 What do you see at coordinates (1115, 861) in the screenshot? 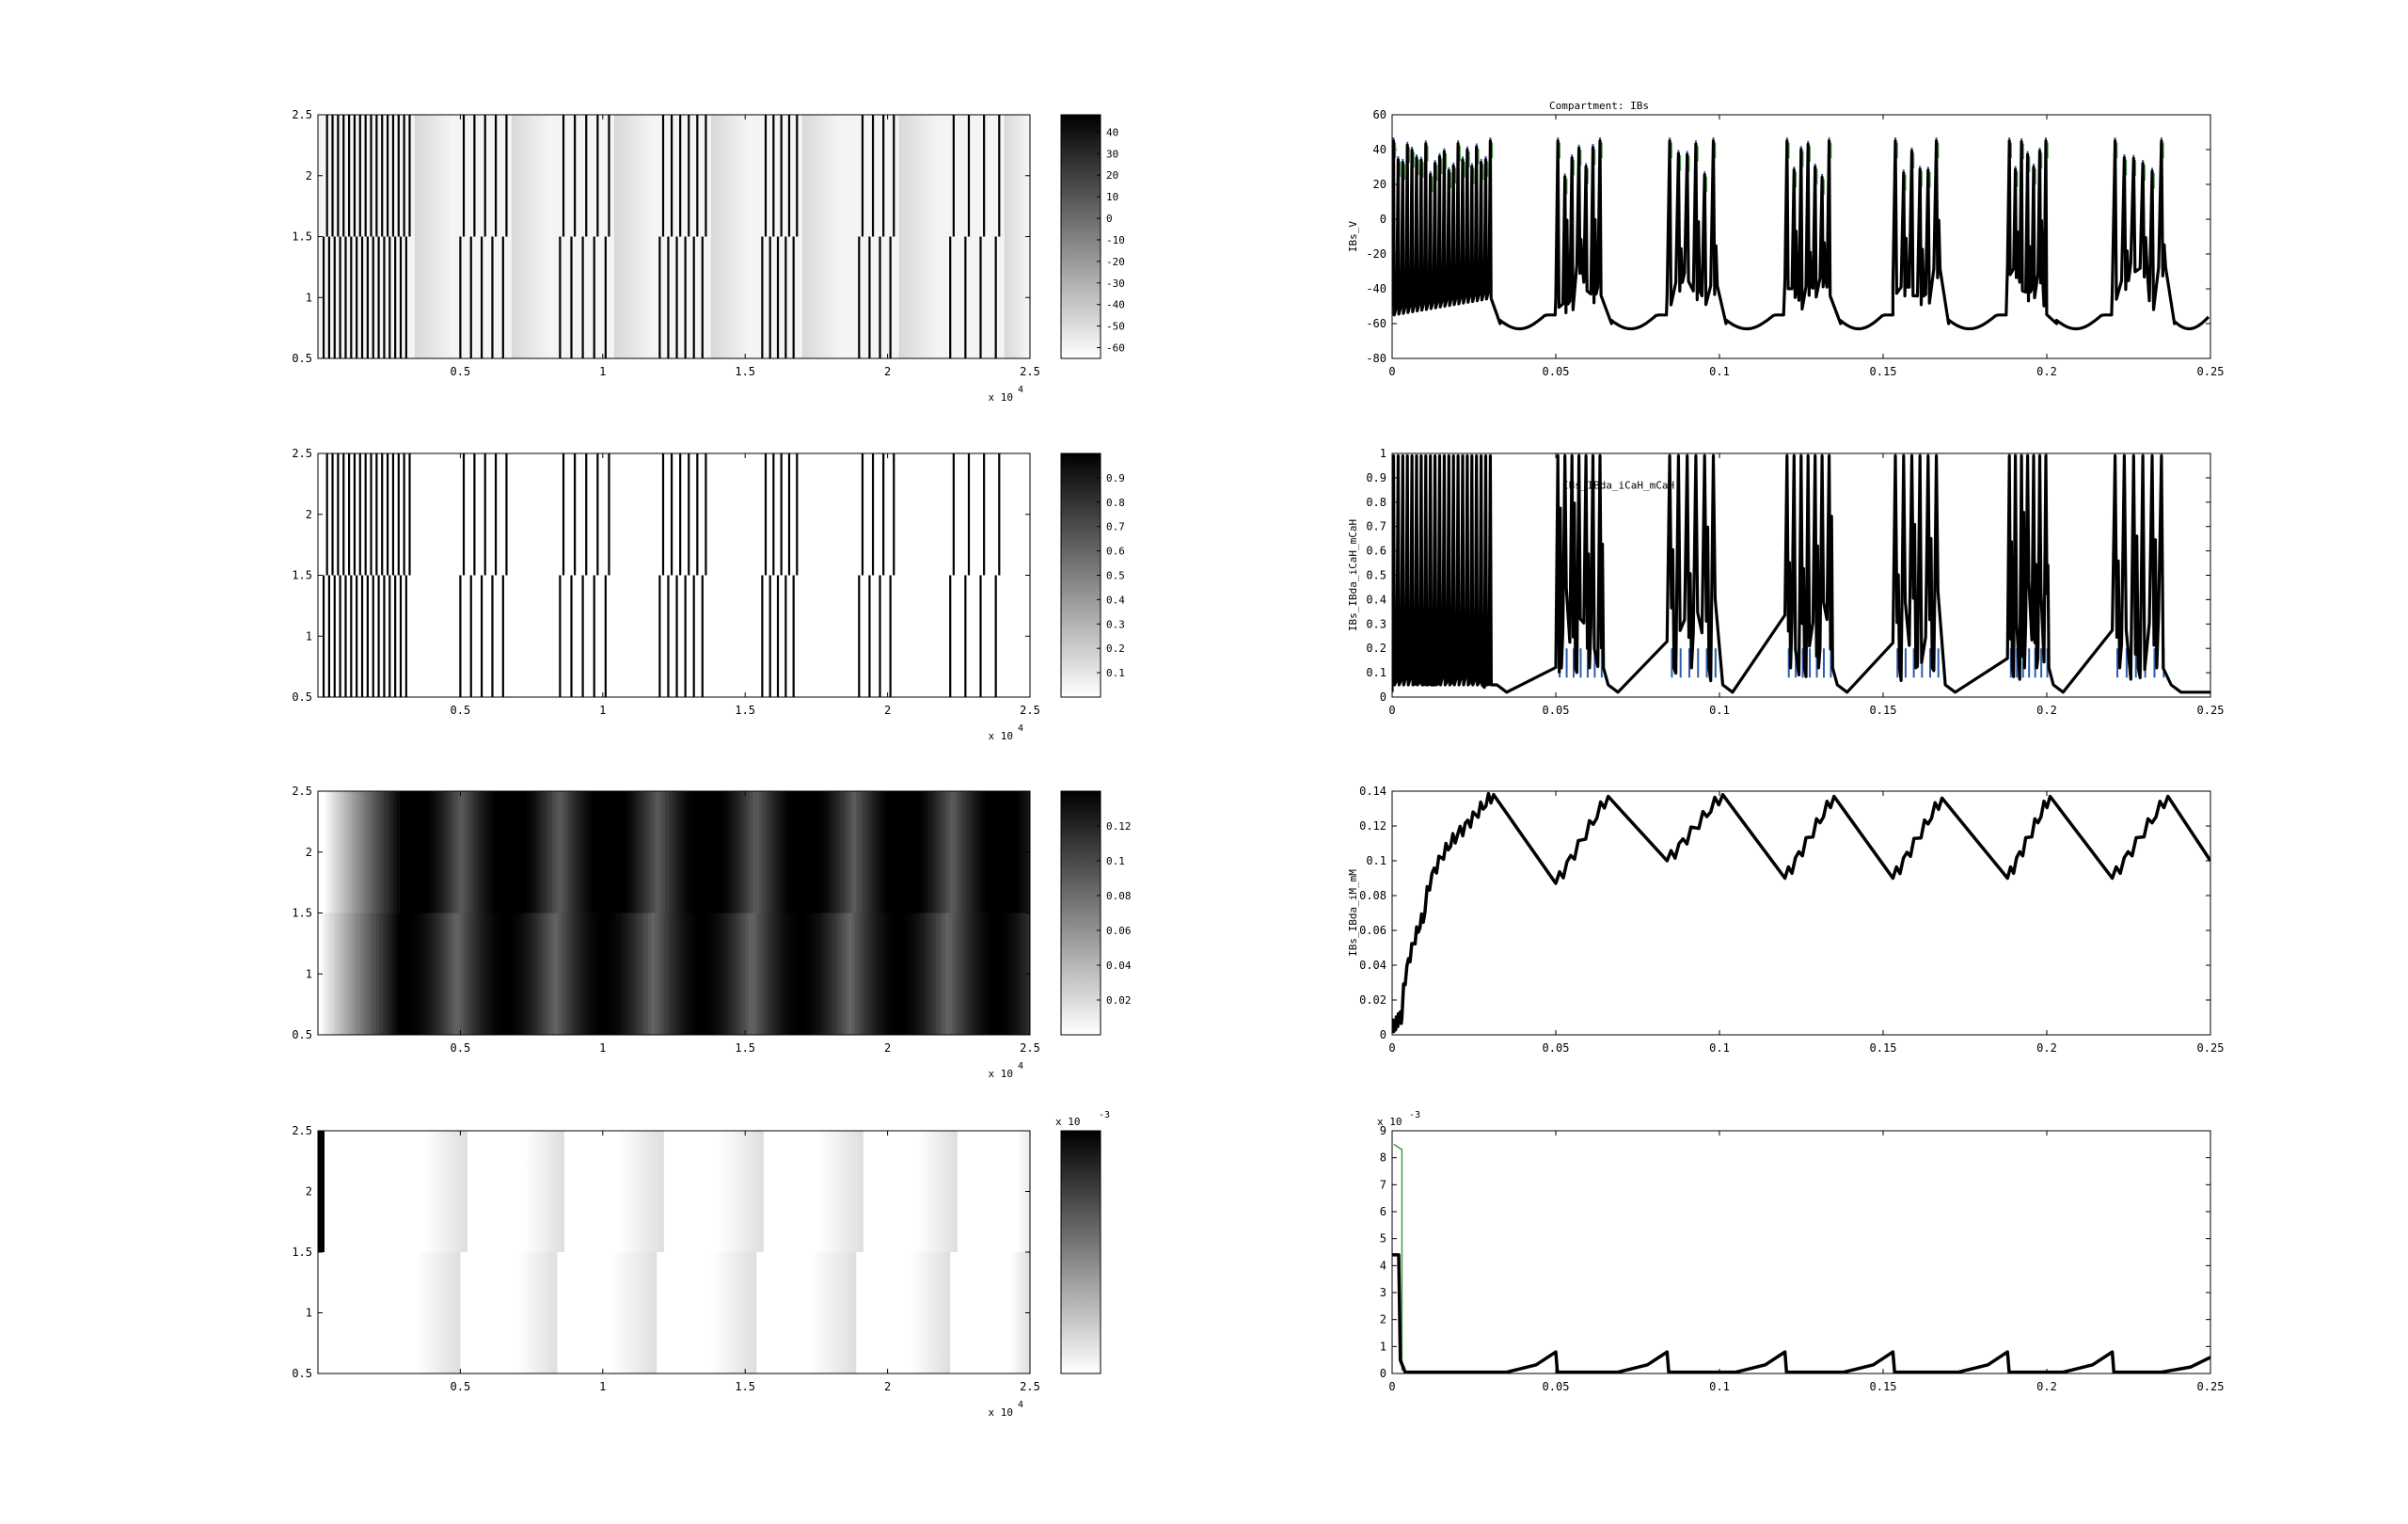
I see `colorbar-tick-label: 0.1` at bounding box center [1115, 861].